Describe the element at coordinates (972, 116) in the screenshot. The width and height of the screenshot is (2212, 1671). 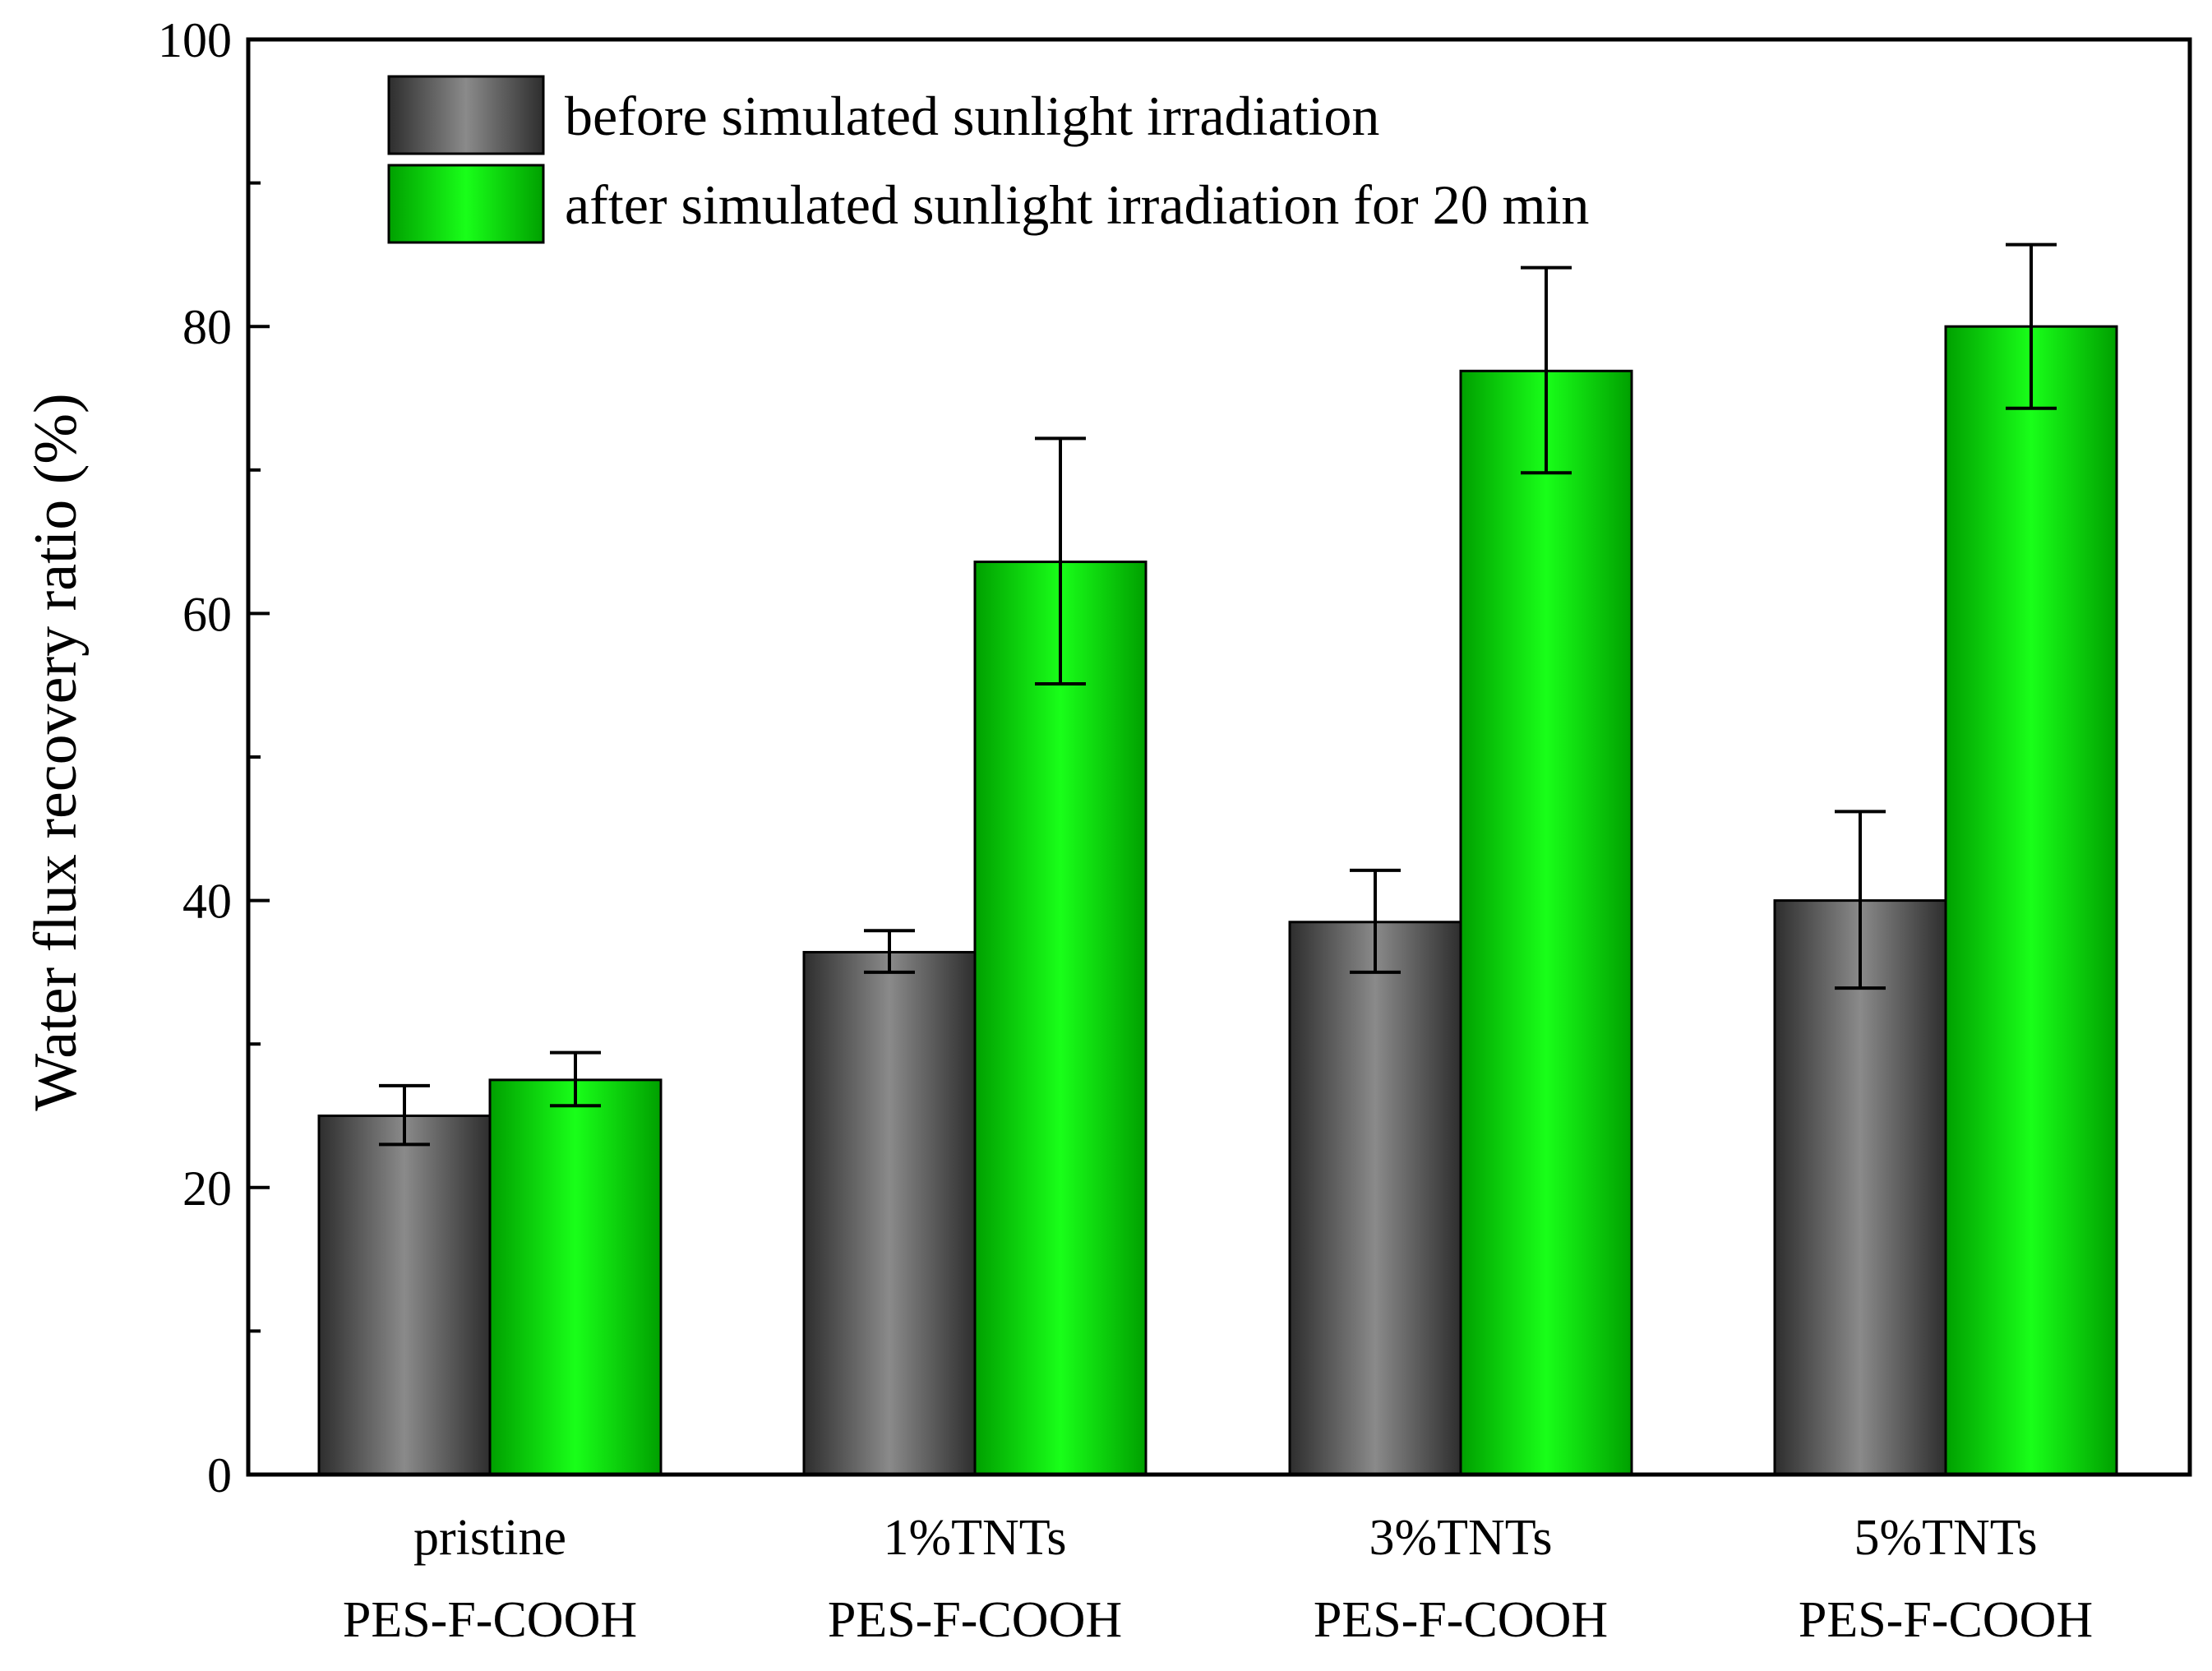
I see `legend-label-before: before simulated sunlight irradiation` at that location.